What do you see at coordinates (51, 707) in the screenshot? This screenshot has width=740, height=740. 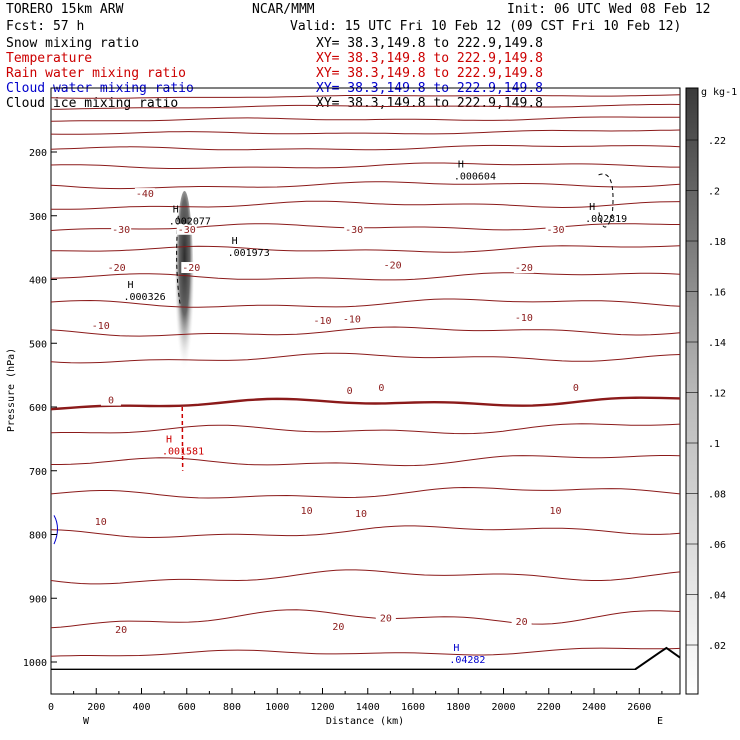 I see `x-tick-label: 0` at bounding box center [51, 707].